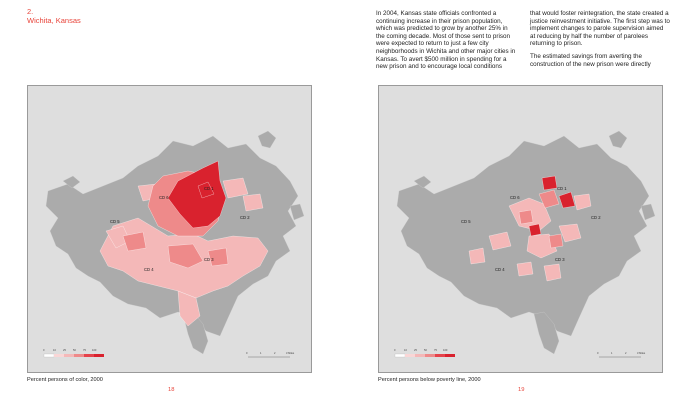  I want to click on chapter-heading: 2. Wichita, Kansas, so click(54, 16).